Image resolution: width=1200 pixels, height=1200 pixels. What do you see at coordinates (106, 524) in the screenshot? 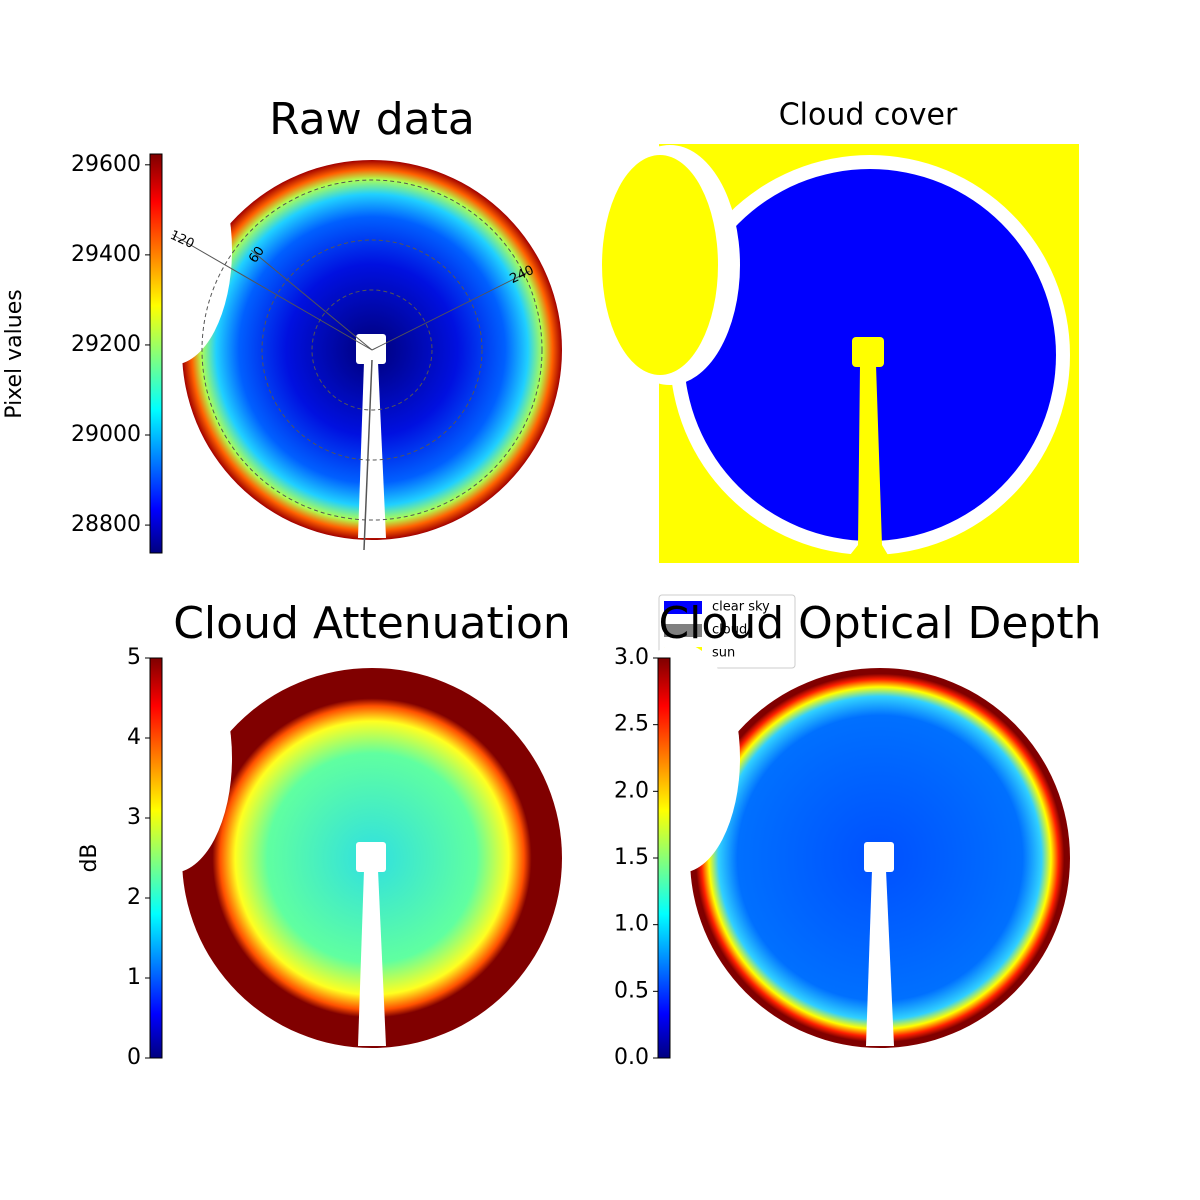
I see `colorbar-tick-label: 28800` at bounding box center [106, 524].